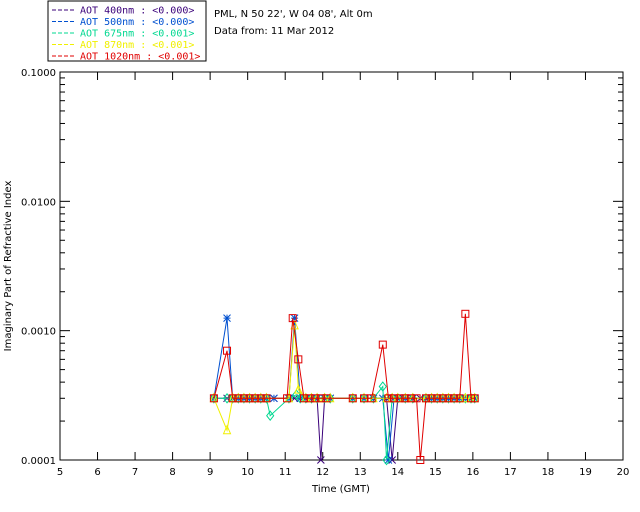  I want to click on station-info: PML, N 50 22', W 04 08', Alt 0m, so click(293, 14).